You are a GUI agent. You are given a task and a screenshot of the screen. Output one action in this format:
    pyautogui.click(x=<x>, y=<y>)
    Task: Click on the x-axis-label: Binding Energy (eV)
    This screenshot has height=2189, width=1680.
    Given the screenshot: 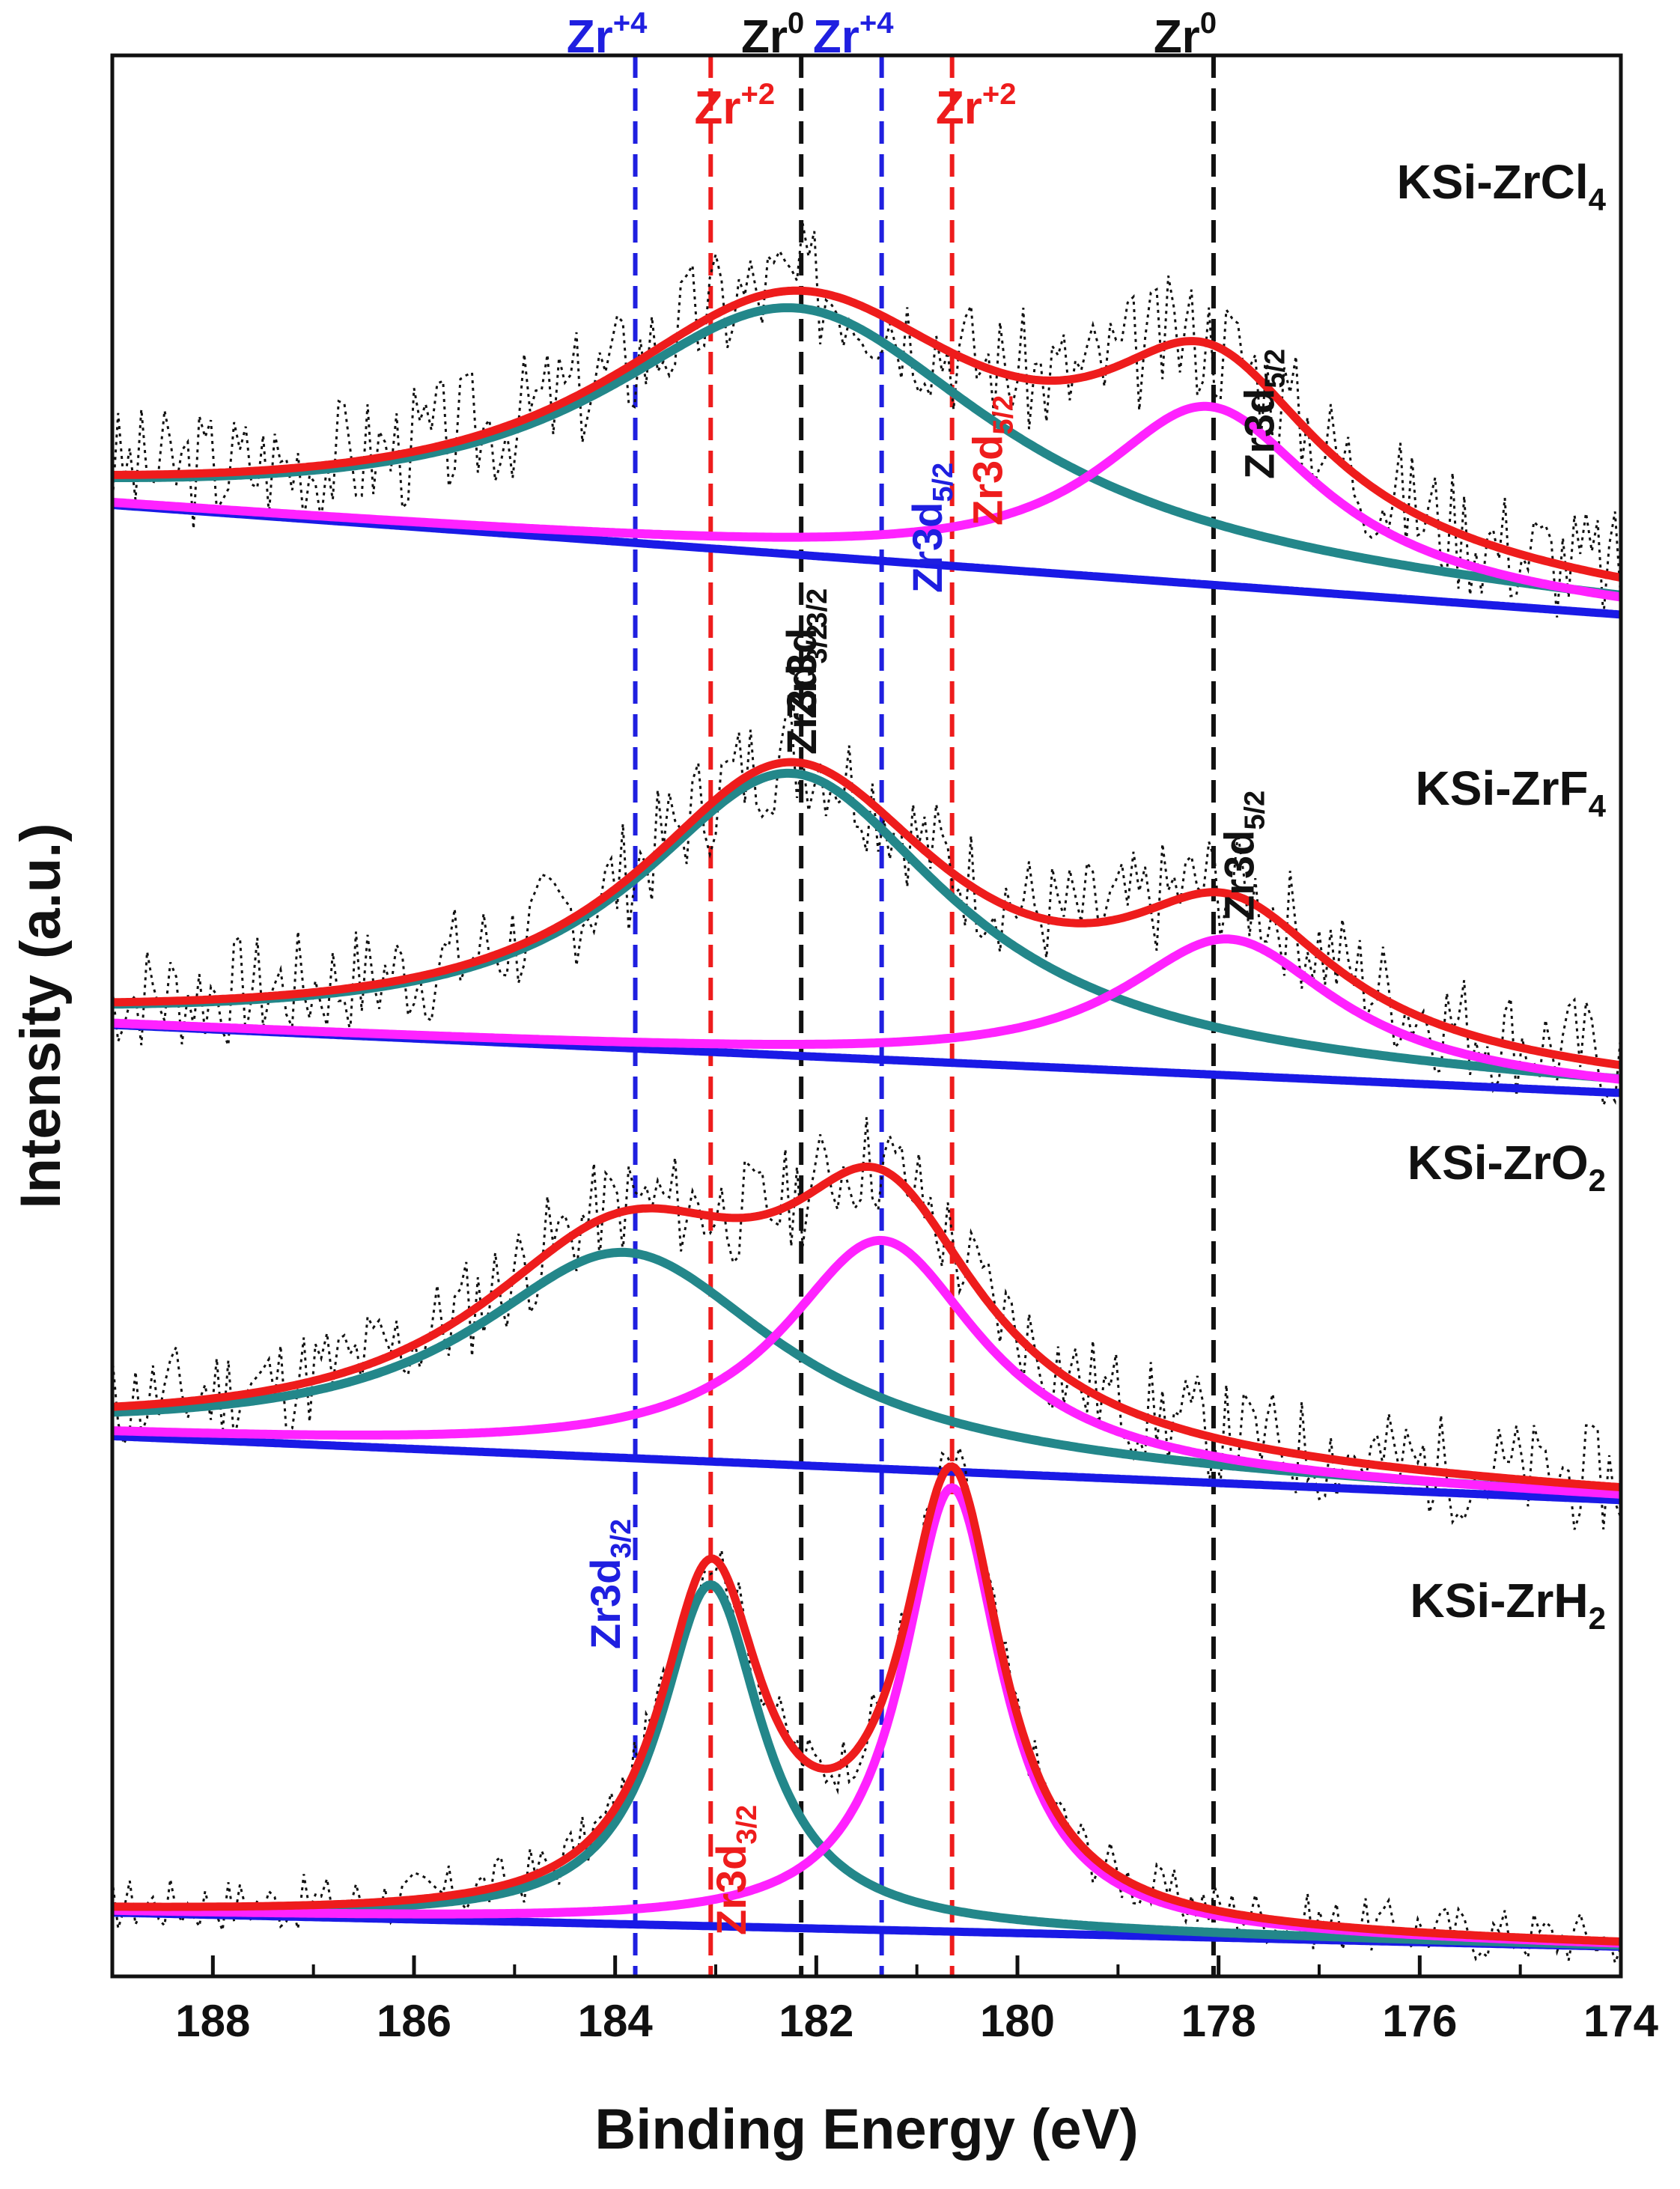 What is the action you would take?
    pyautogui.click(x=866, y=2129)
    